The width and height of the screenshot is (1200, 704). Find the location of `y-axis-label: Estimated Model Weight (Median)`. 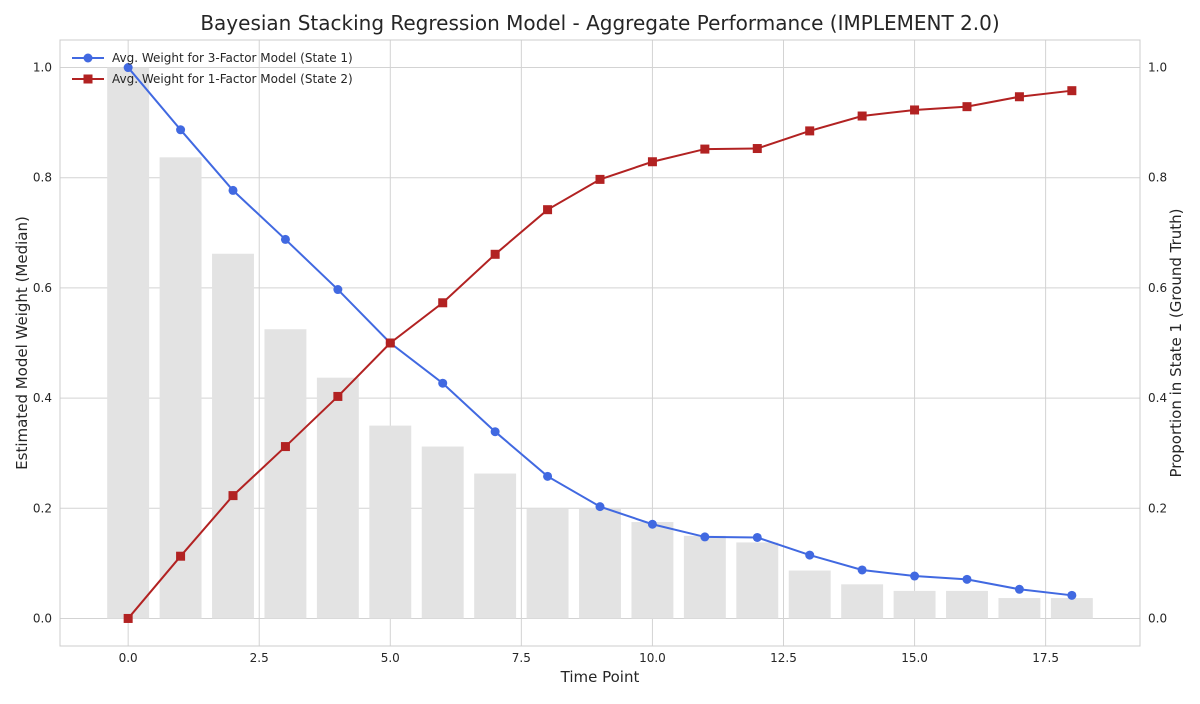

y-axis-label: Estimated Model Weight (Median) is located at coordinates (22, 343).